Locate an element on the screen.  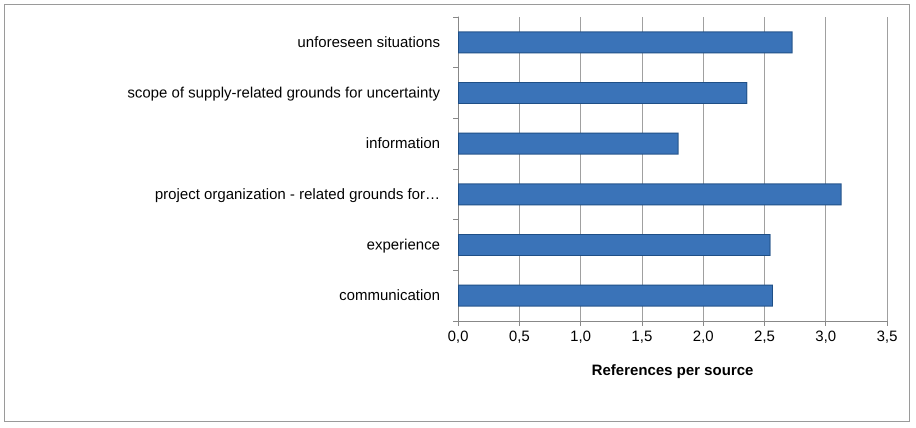
y-tick-label: information is located at coordinates (403, 143).